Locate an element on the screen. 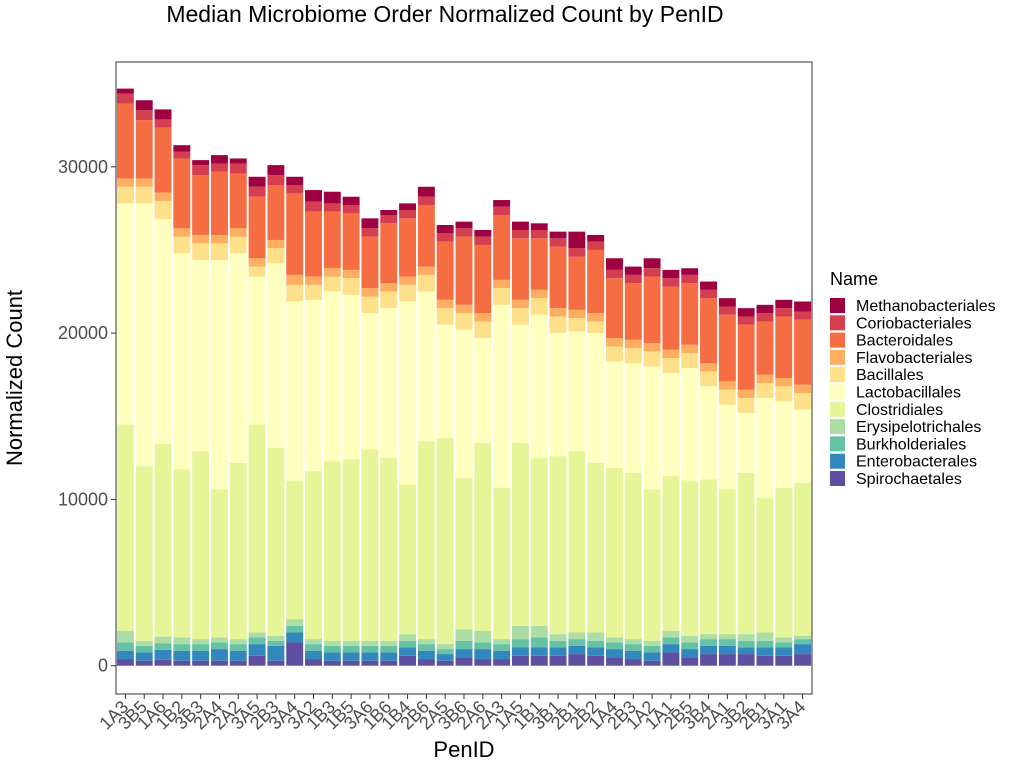 The width and height of the screenshot is (1024, 768). legend-label-enterobacterales: Enterobacterales is located at coordinates (916, 462).